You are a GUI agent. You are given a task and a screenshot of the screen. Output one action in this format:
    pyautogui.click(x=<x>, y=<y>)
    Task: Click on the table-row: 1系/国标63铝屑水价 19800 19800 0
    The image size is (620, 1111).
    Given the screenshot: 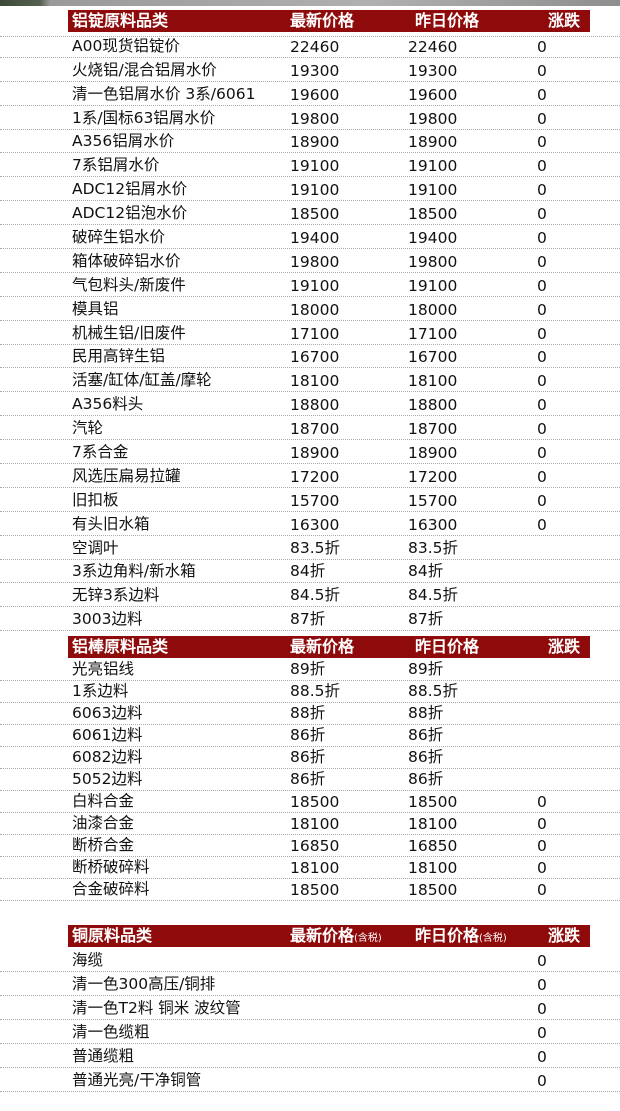 What is the action you would take?
    pyautogui.click(x=310, y=118)
    